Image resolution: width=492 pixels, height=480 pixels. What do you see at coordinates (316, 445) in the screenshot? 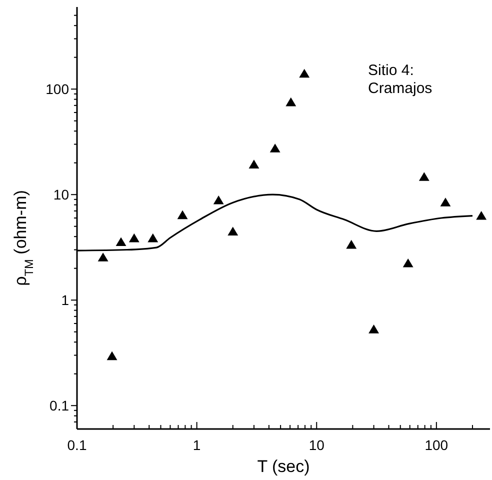
I see `x-tick-label: 10` at bounding box center [316, 445].